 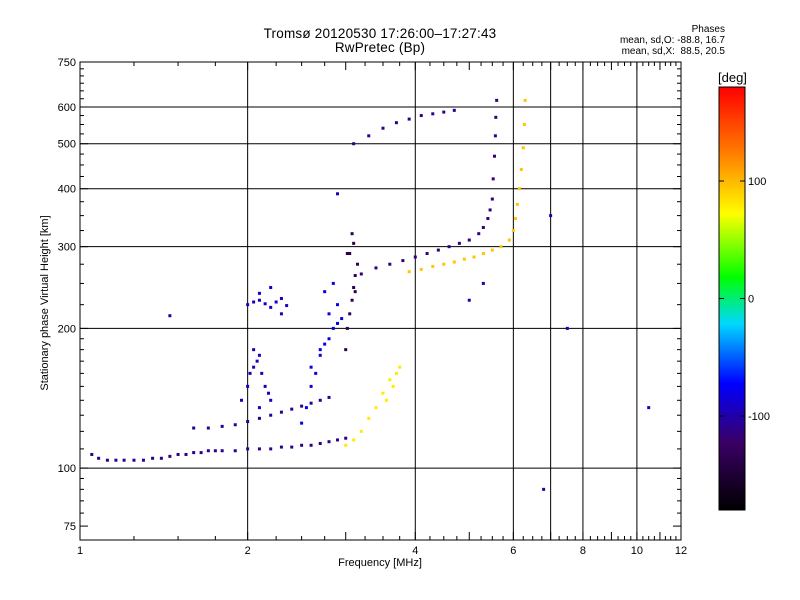 What do you see at coordinates (583, 551) in the screenshot?
I see `x-tick-label: 8` at bounding box center [583, 551].